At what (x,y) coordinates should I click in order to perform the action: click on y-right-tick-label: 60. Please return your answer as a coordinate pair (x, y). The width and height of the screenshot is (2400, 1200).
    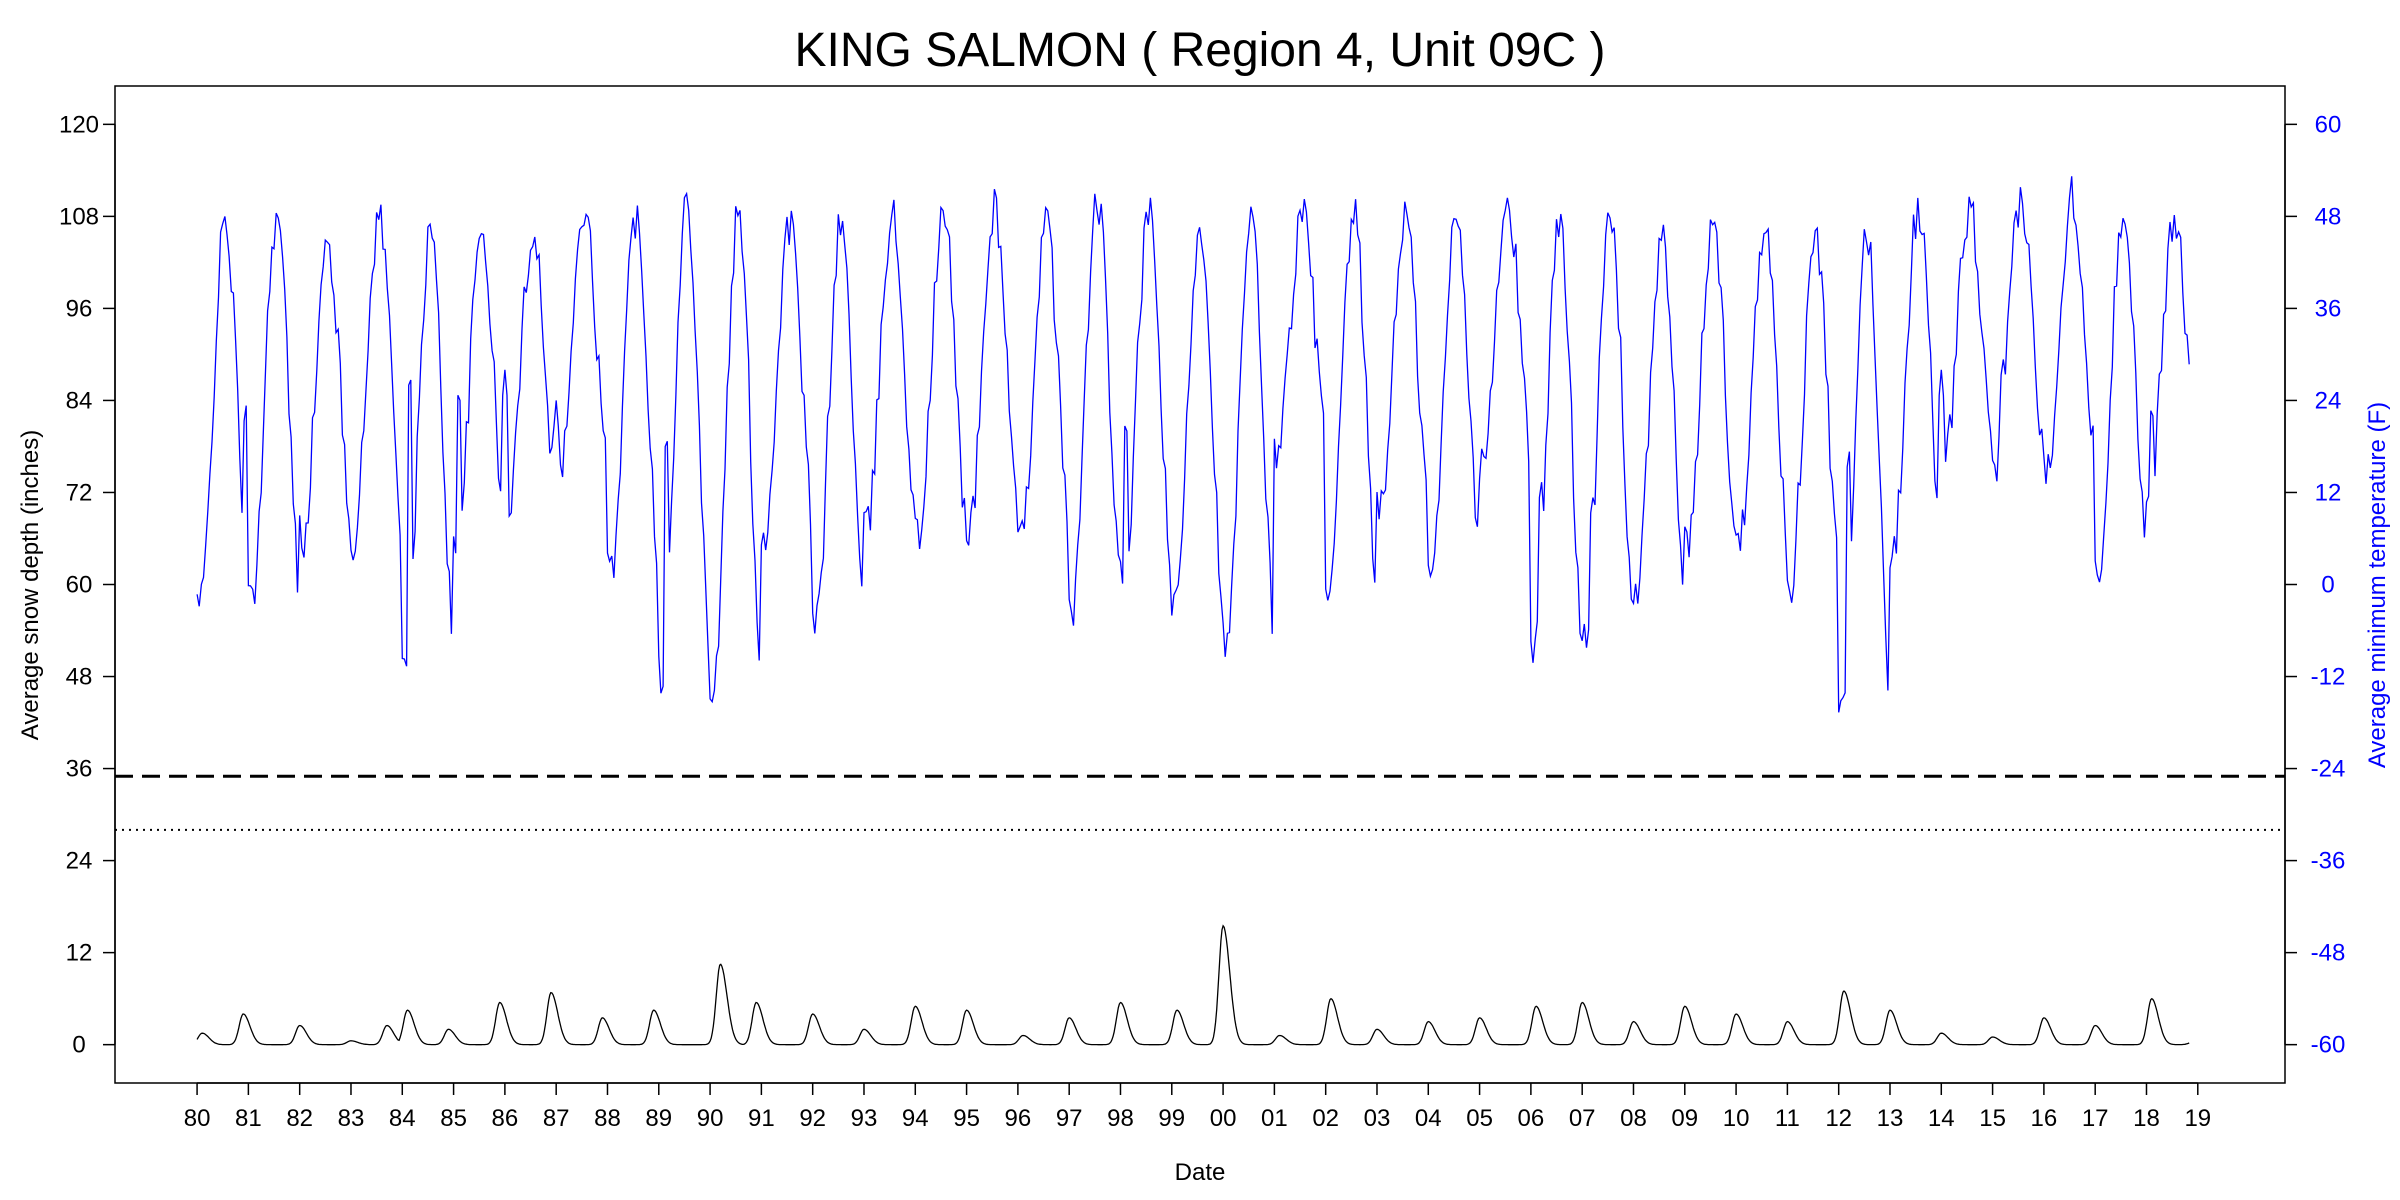
    Looking at the image, I should click on (2328, 124).